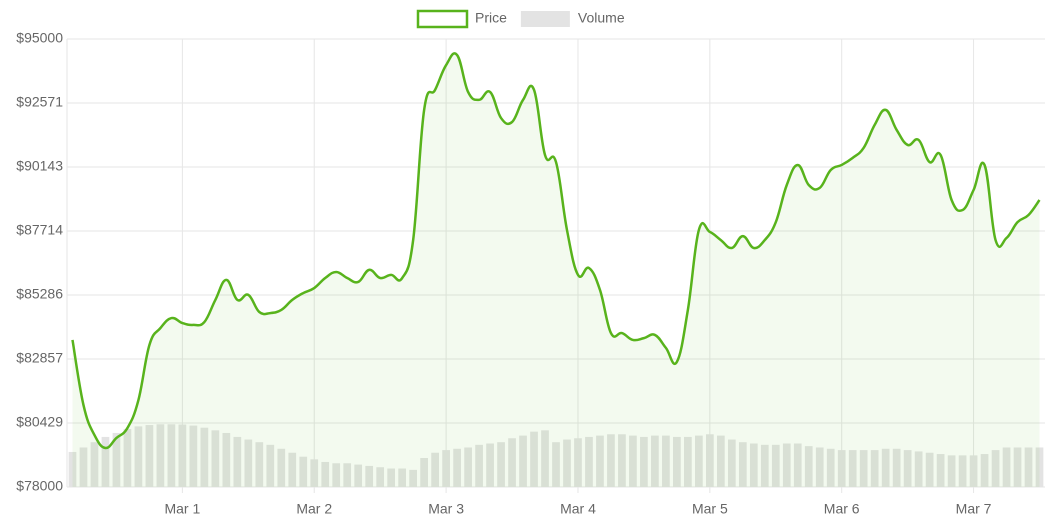 This screenshot has height=523, width=1047. What do you see at coordinates (446, 509) in the screenshot?
I see `x-tick-label: Mar 3` at bounding box center [446, 509].